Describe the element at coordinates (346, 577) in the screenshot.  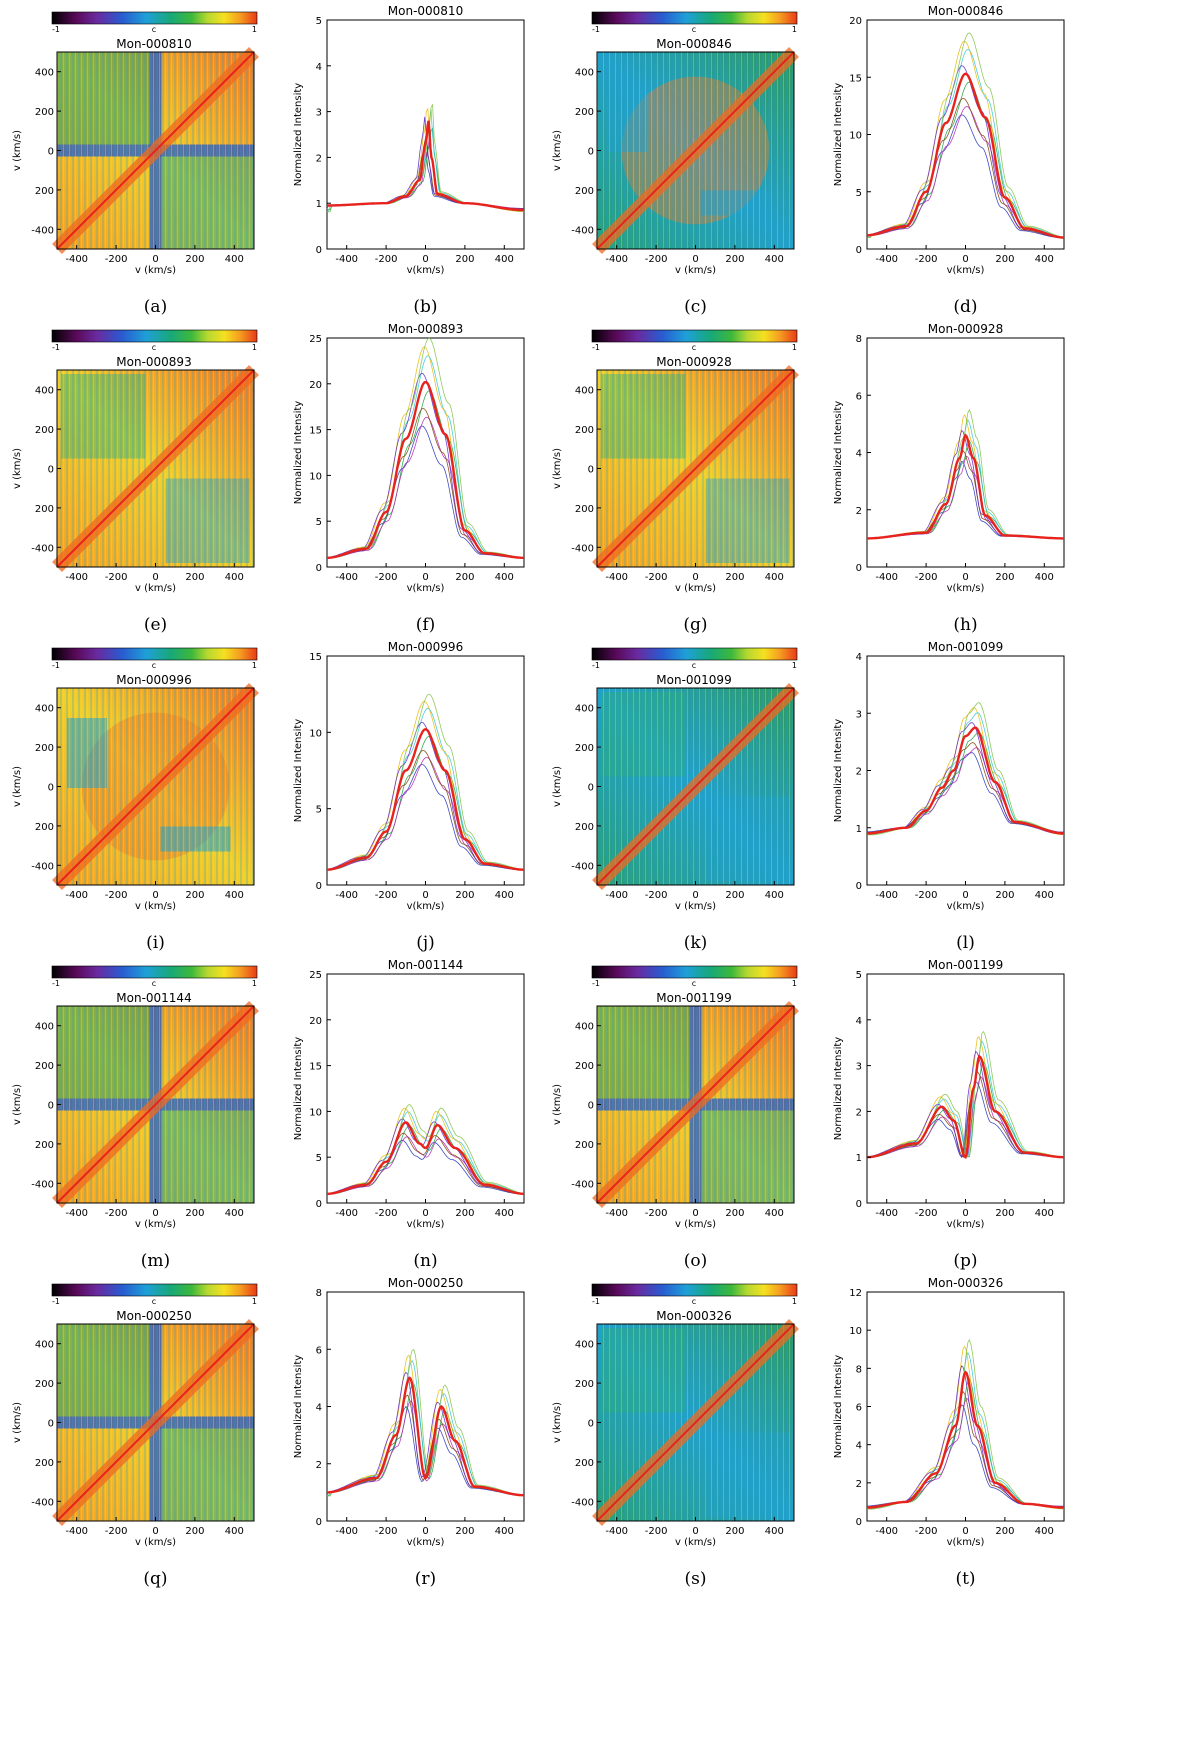
I see `xtick-label-f-0: -400` at that location.